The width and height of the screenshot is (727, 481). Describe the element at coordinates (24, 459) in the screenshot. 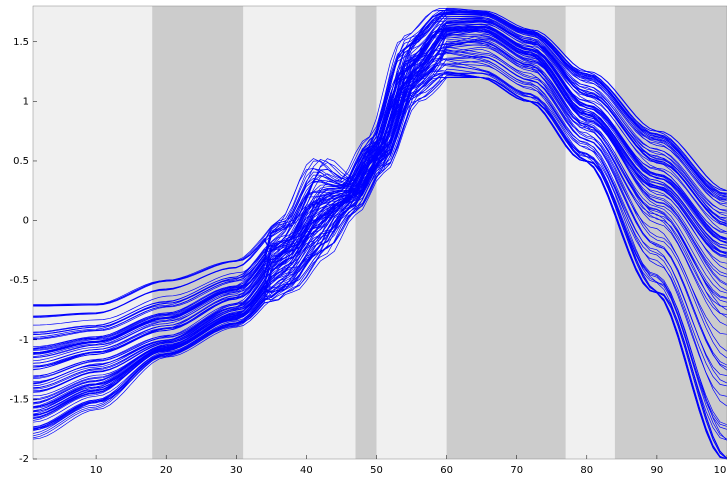

I see `y-tick-label: -2` at that location.